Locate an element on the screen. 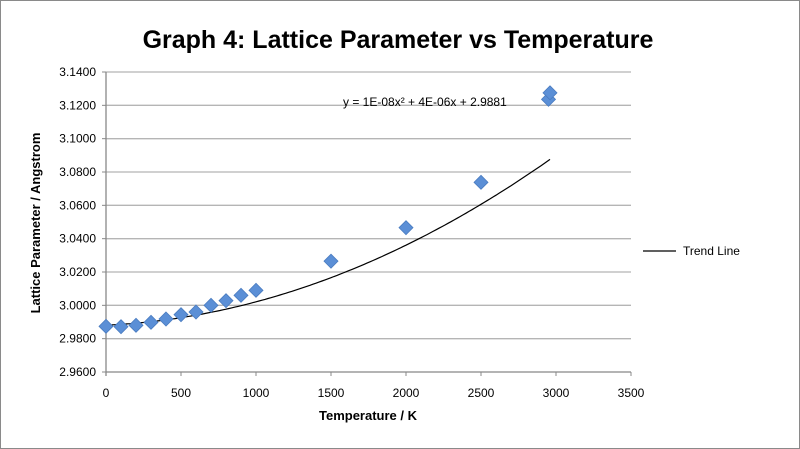 The image size is (800, 449). y-tick-label: 3.0200 is located at coordinates (77, 272).